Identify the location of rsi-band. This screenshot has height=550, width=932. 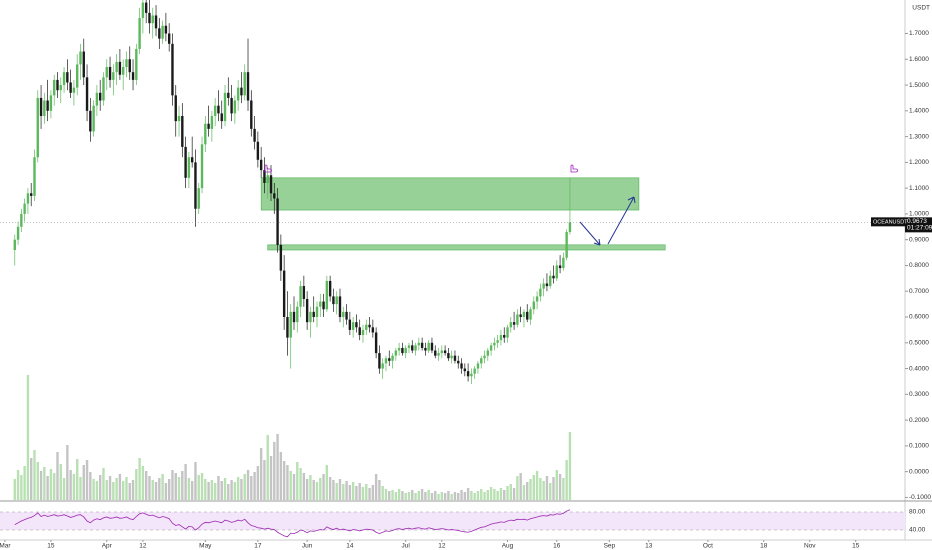
(452, 521).